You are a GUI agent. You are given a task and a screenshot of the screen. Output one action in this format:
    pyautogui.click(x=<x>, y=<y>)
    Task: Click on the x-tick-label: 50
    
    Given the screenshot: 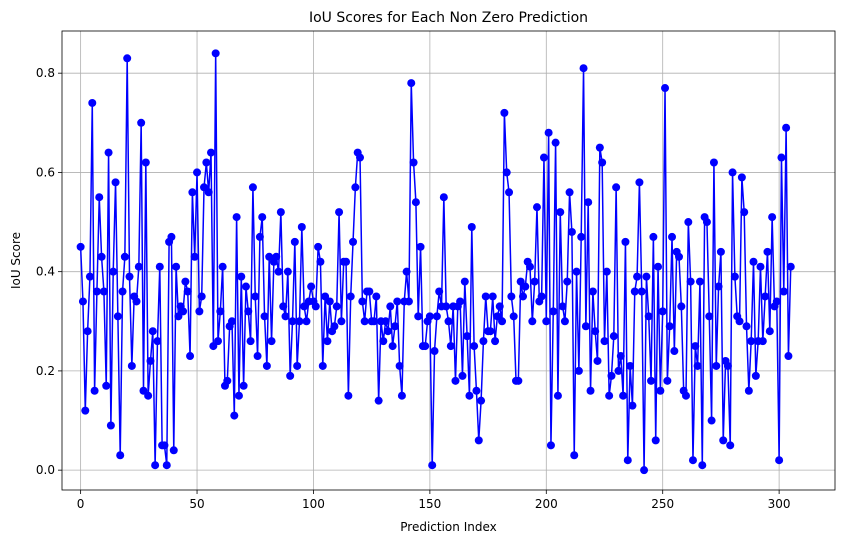 What is the action you would take?
    pyautogui.click(x=196, y=504)
    